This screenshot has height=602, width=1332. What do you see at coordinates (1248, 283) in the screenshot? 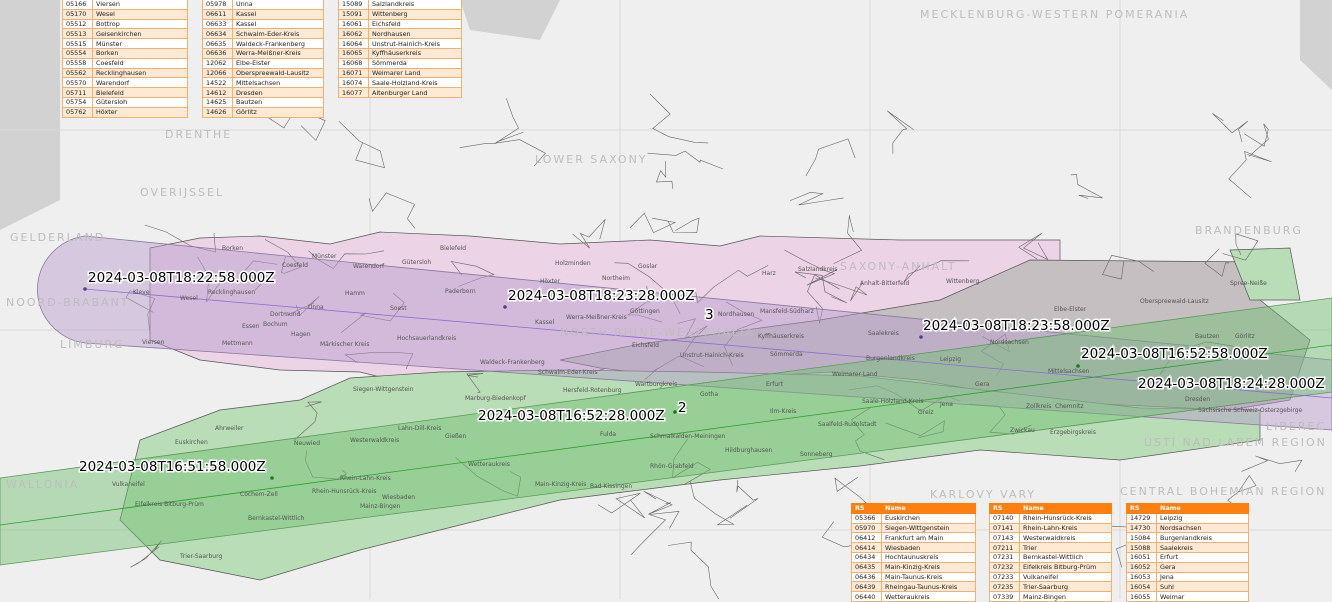
I see `district-label: Spree-Neiße` at bounding box center [1248, 283].